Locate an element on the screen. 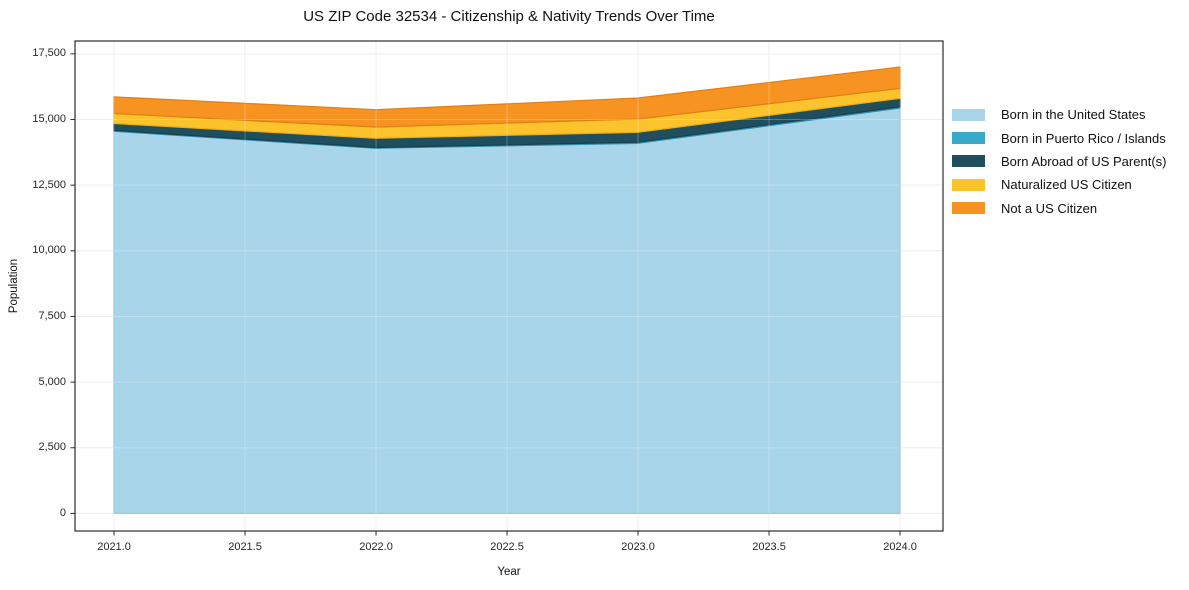 The width and height of the screenshot is (1189, 590). legend-label: Born Abroad of US Parent(s) is located at coordinates (1084, 161).